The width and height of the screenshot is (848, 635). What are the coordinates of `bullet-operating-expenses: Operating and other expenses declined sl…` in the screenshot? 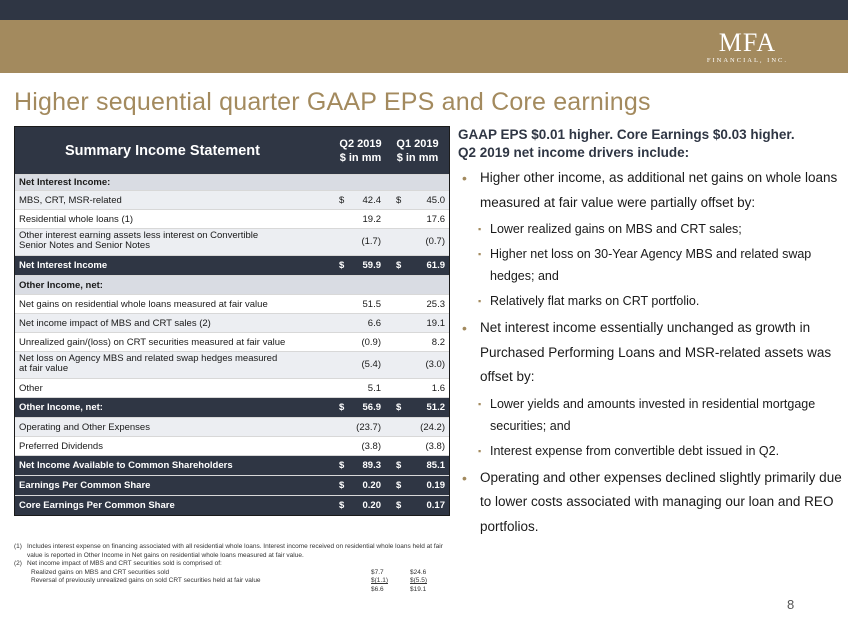 It's located at (650, 503).